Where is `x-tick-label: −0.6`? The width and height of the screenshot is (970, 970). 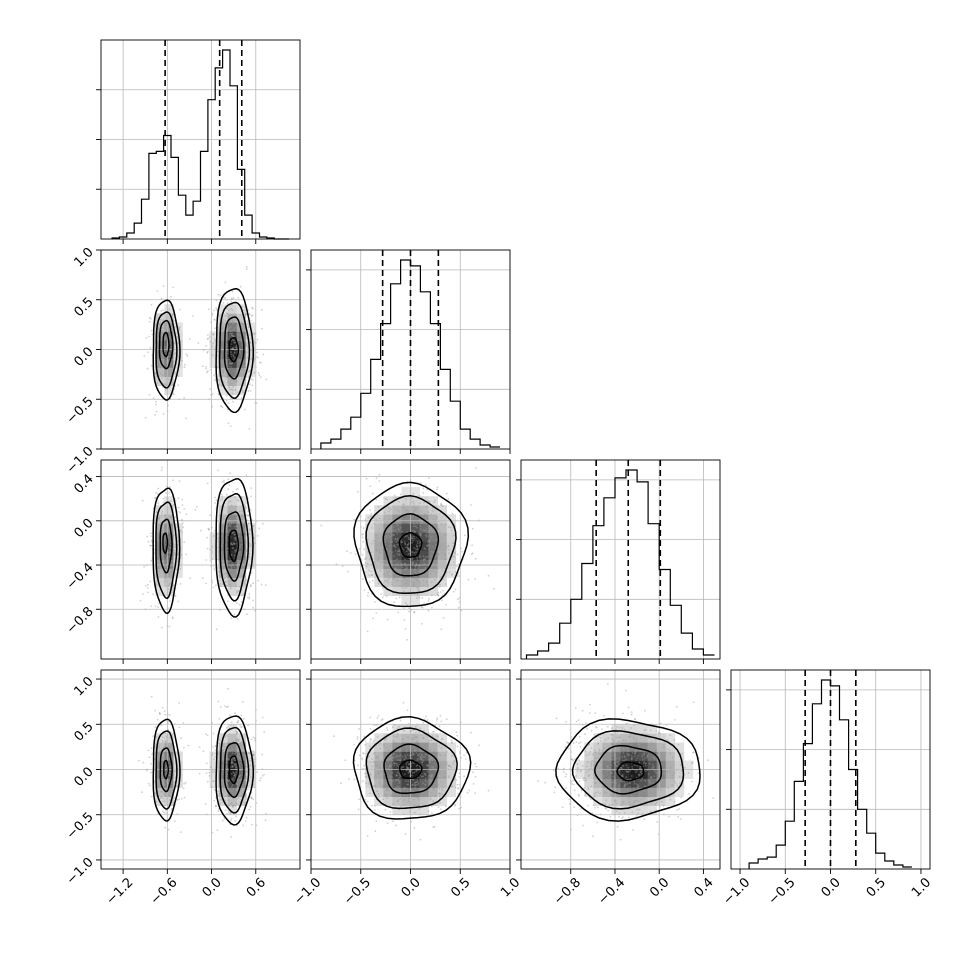 x-tick-label: −0.6 is located at coordinates (164, 891).